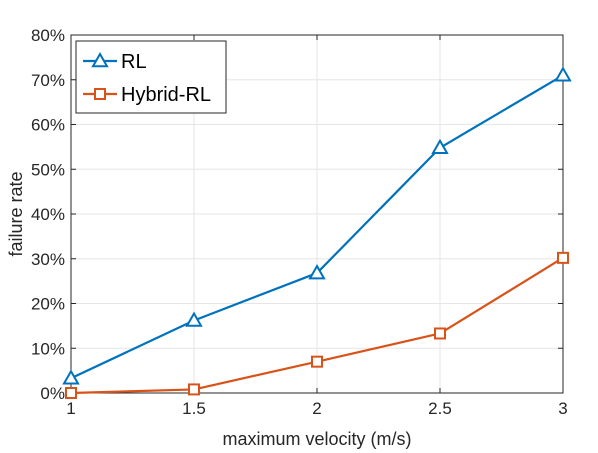  I want to click on x-axis-label: maximum velocity (m/s), so click(316, 439).